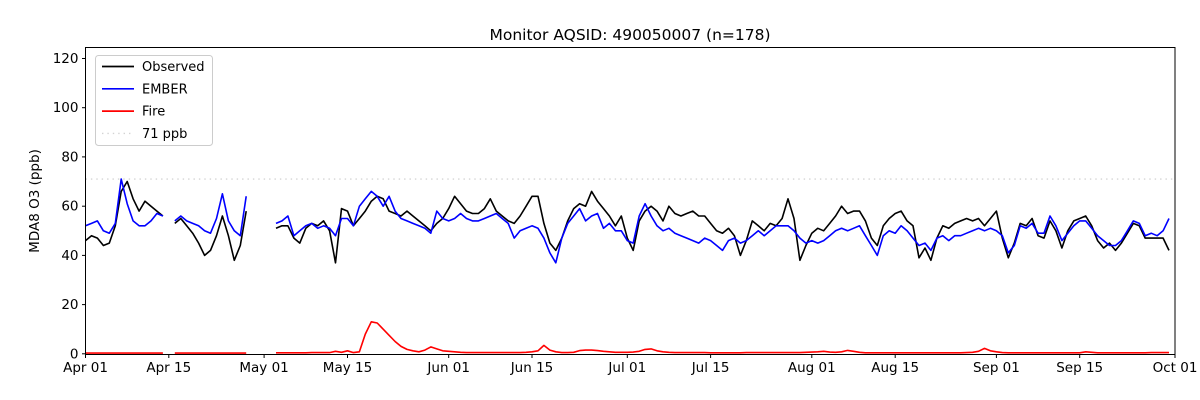 This screenshot has height=400, width=1200. Describe the element at coordinates (165, 89) in the screenshot. I see `ember-legend-label: EMBER` at that location.